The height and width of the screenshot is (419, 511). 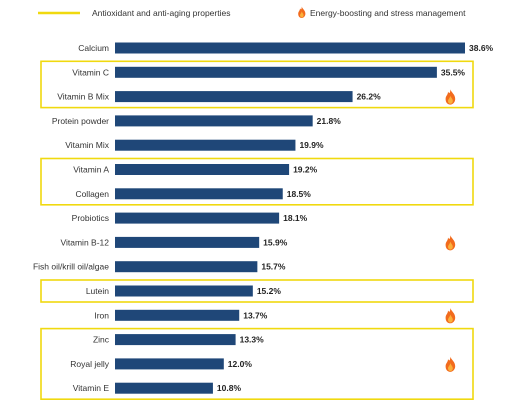 What do you see at coordinates (269, 291) in the screenshot?
I see `value-label-11: 15.2%` at bounding box center [269, 291].